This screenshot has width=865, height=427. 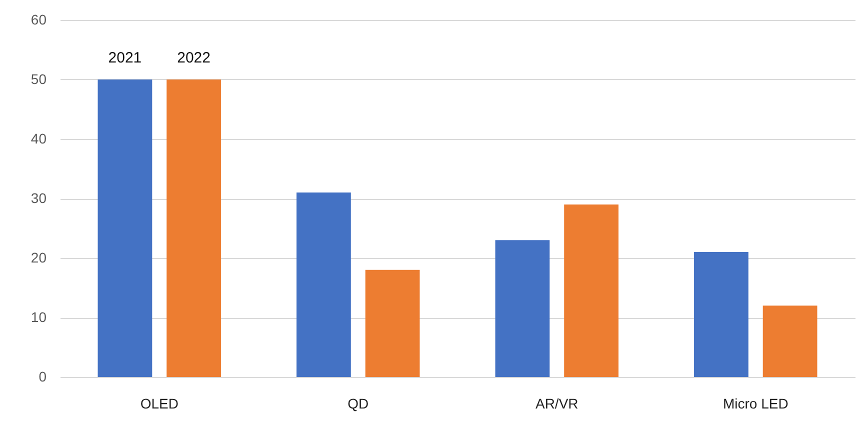 I want to click on series-label: 2022, so click(x=193, y=58).